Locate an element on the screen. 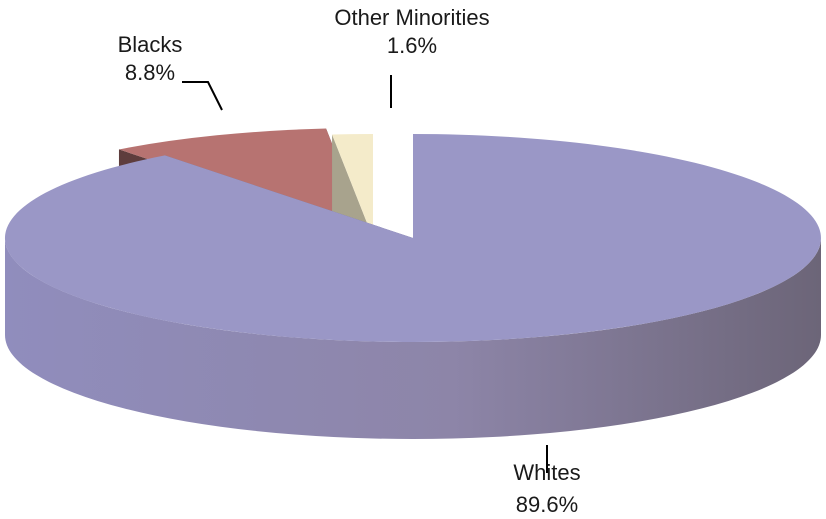 Image resolution: width=826 pixels, height=519 pixels. slice-label-name-other-minorities: Other Minorities is located at coordinates (411, 17).